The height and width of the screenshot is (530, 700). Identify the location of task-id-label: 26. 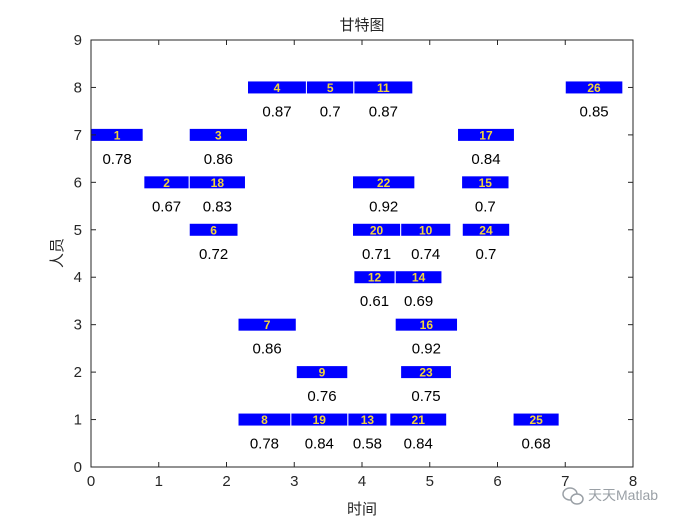
(594, 88).